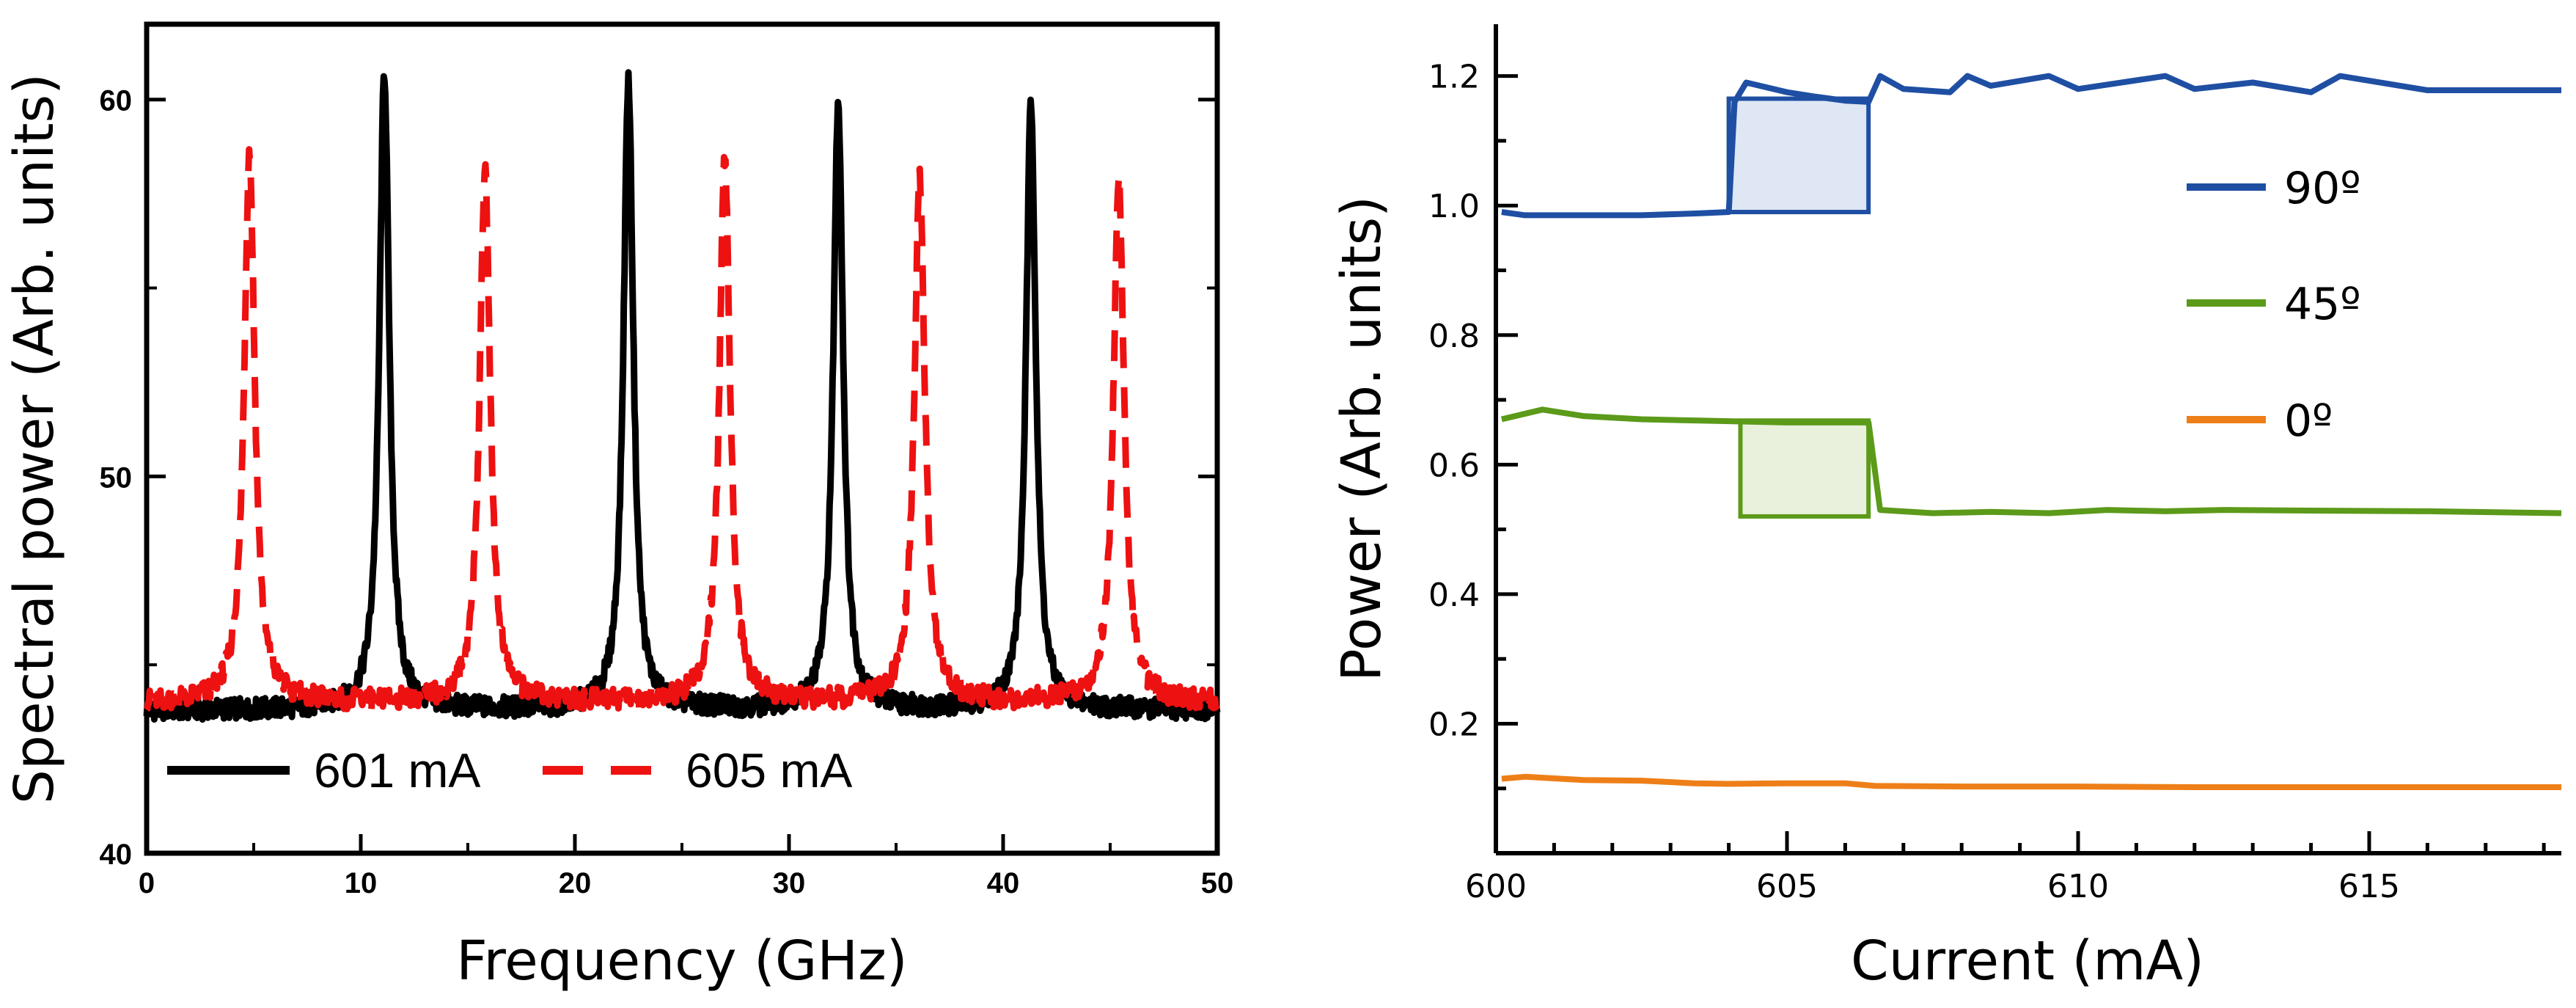  Describe the element at coordinates (2274, 305) in the screenshot. I see `right-legend: 90º 45º 0º` at that location.